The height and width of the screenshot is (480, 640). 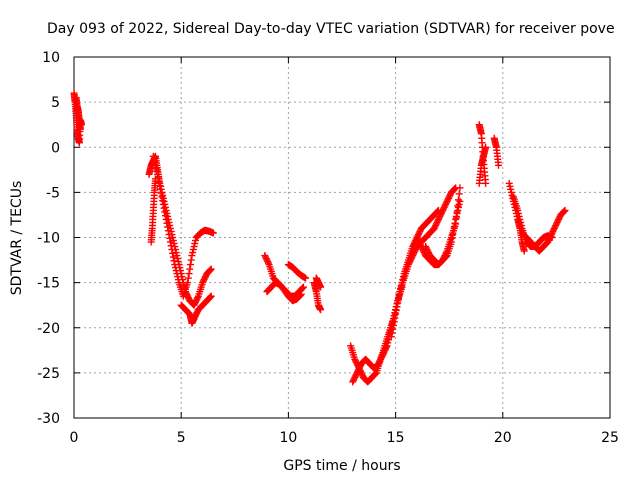 What do you see at coordinates (610, 438) in the screenshot?
I see `x-tick-label: 25` at bounding box center [610, 438].